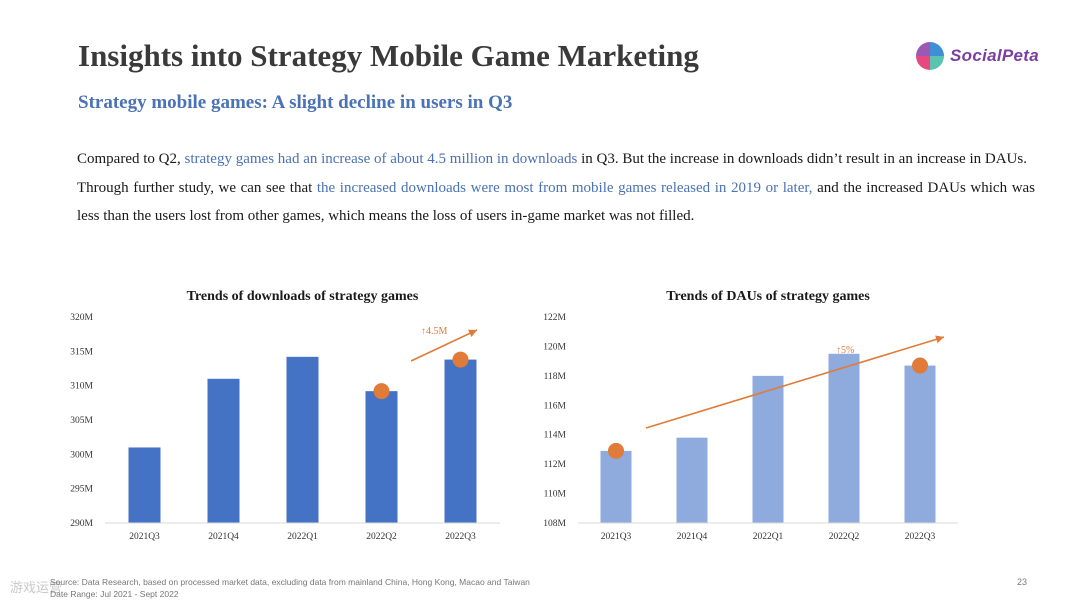 The width and height of the screenshot is (1080, 608). I want to click on dau-y-tick-label: 112M, so click(555, 465).